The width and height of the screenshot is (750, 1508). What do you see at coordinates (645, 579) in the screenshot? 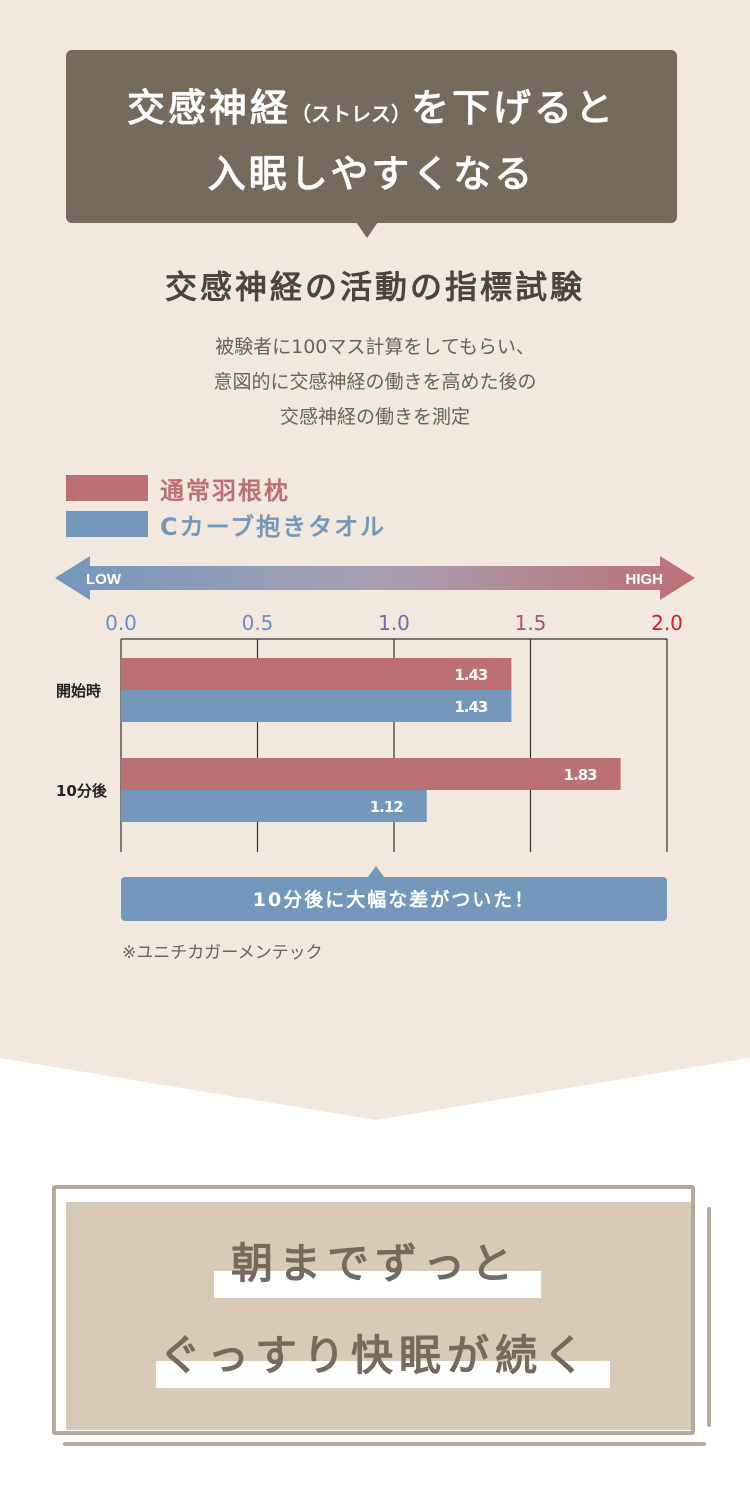
I see `high-label: HIGH` at bounding box center [645, 579].